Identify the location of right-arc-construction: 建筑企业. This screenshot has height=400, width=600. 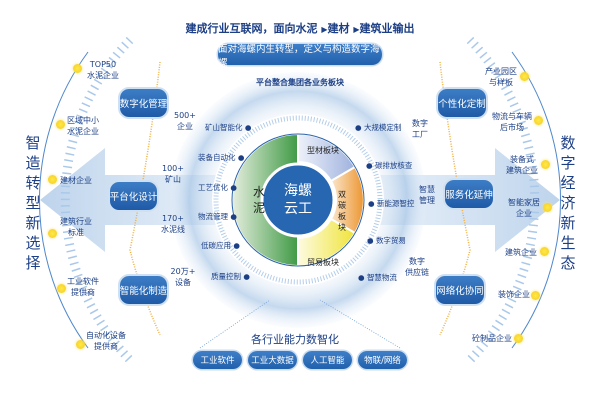
(521, 252).